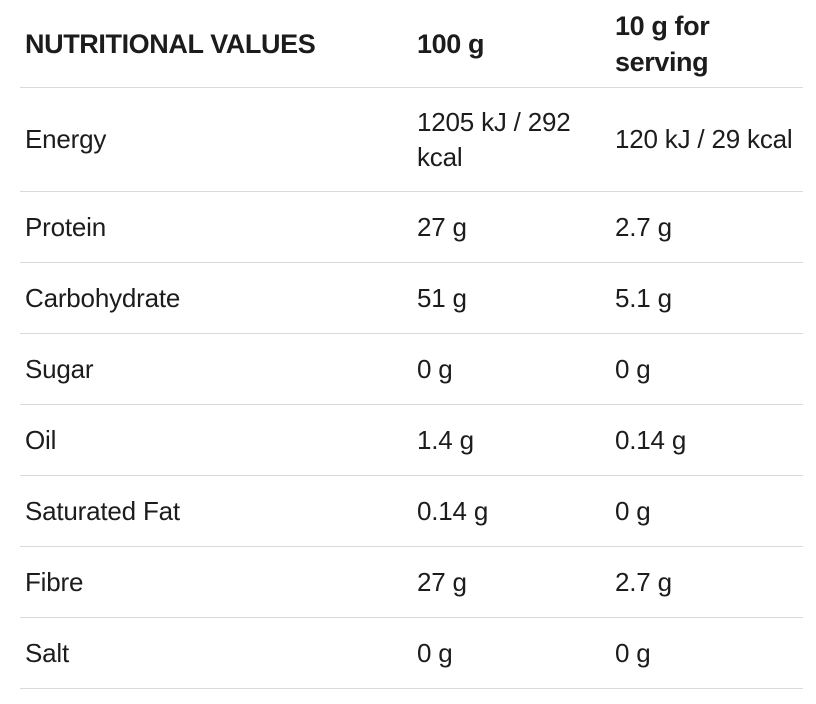  I want to click on table-row: Sugar 0 g 0 g, so click(411, 369).